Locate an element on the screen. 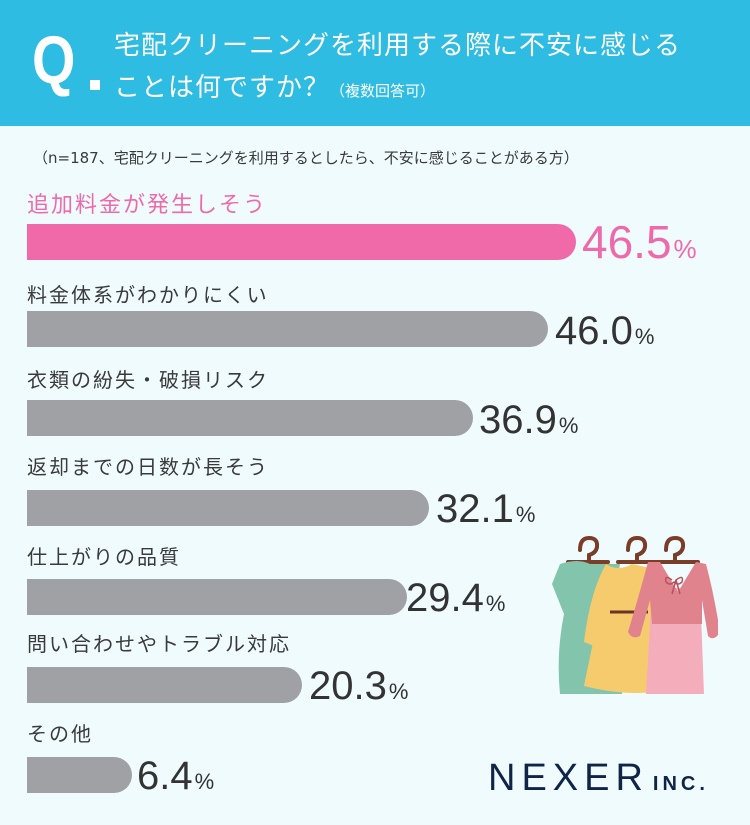 The height and width of the screenshot is (825, 750). bar-value: 29.4% is located at coordinates (455, 601).